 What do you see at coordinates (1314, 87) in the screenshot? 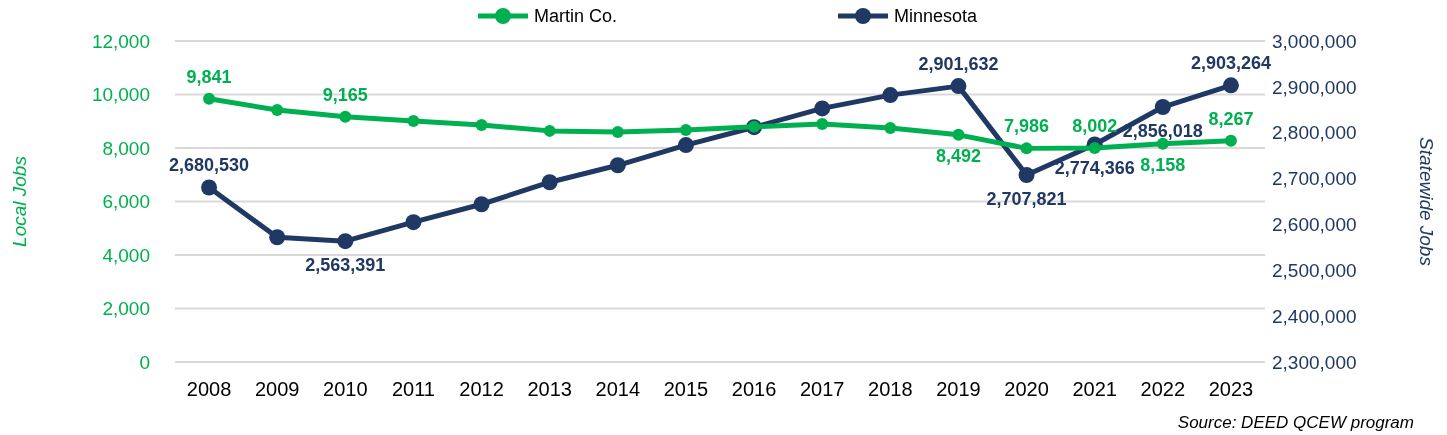
I see `y2-tick-label: 2,900,000` at bounding box center [1314, 87].